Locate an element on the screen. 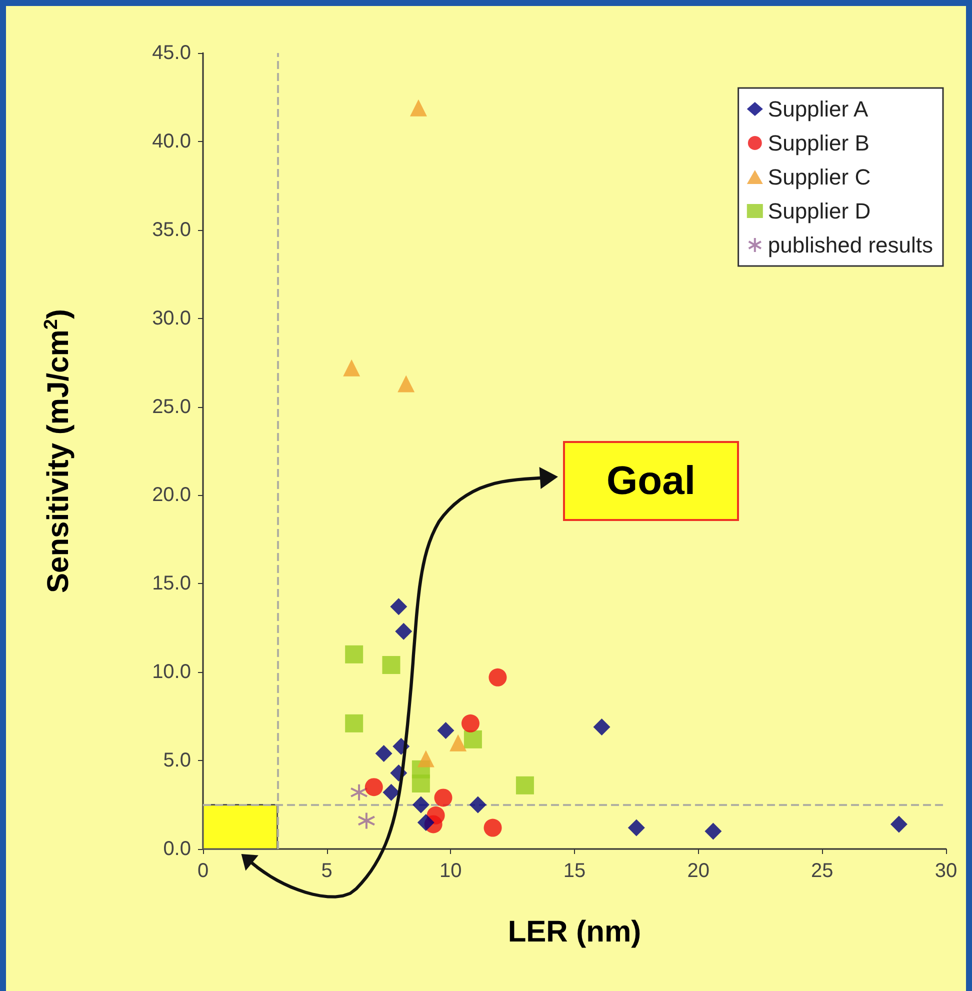 This screenshot has width=972, height=991. y-tick-label: 35.0 is located at coordinates (171, 229).